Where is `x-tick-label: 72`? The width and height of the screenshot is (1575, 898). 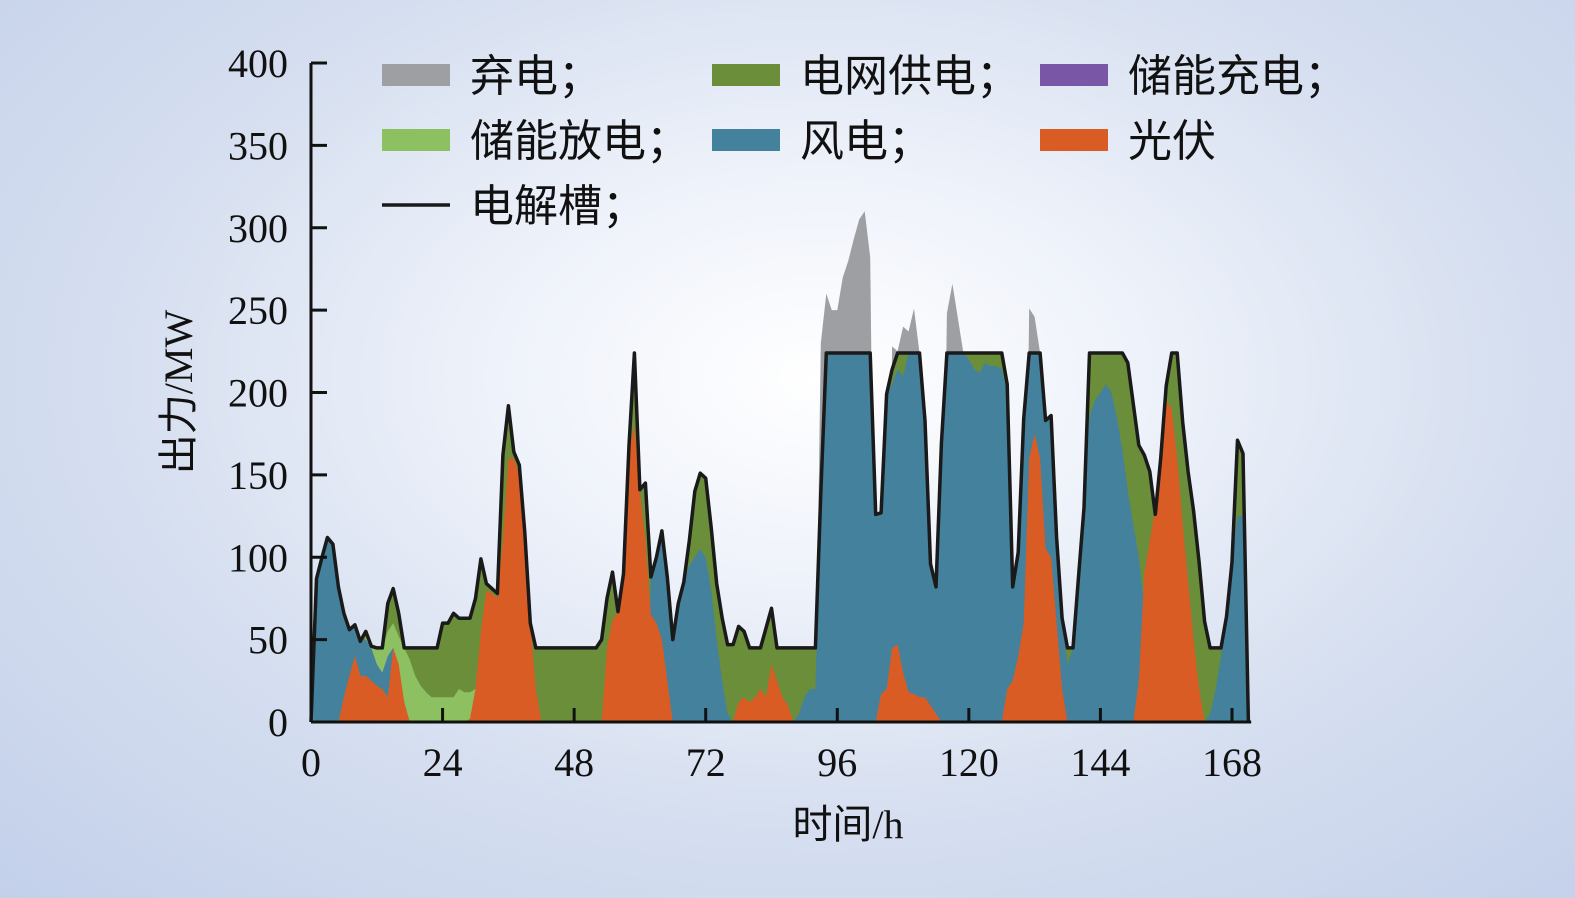
x-tick-label: 72 is located at coordinates (706, 762).